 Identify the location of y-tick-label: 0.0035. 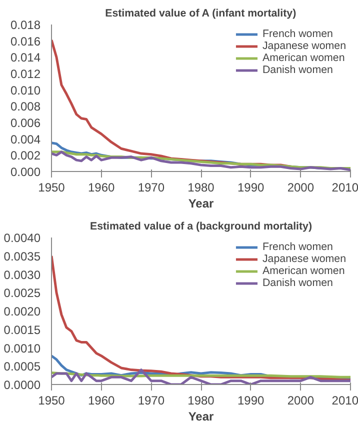
(22, 256).